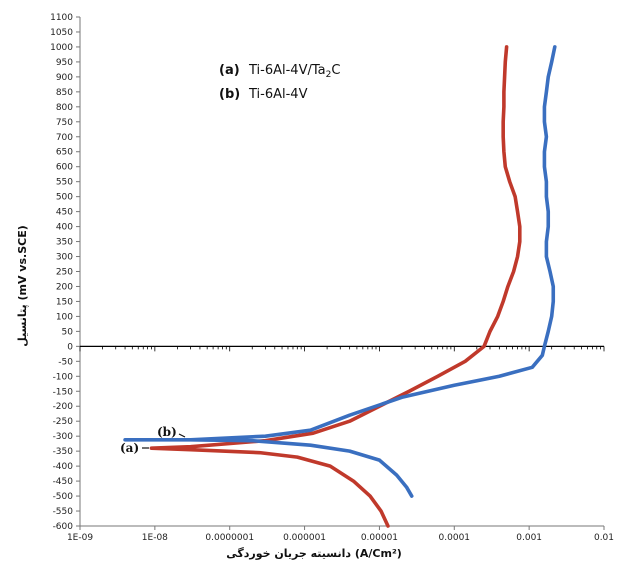 The width and height of the screenshot is (620, 563). What do you see at coordinates (63, 527) in the screenshot?
I see `y-tick-label: -600` at bounding box center [63, 527].